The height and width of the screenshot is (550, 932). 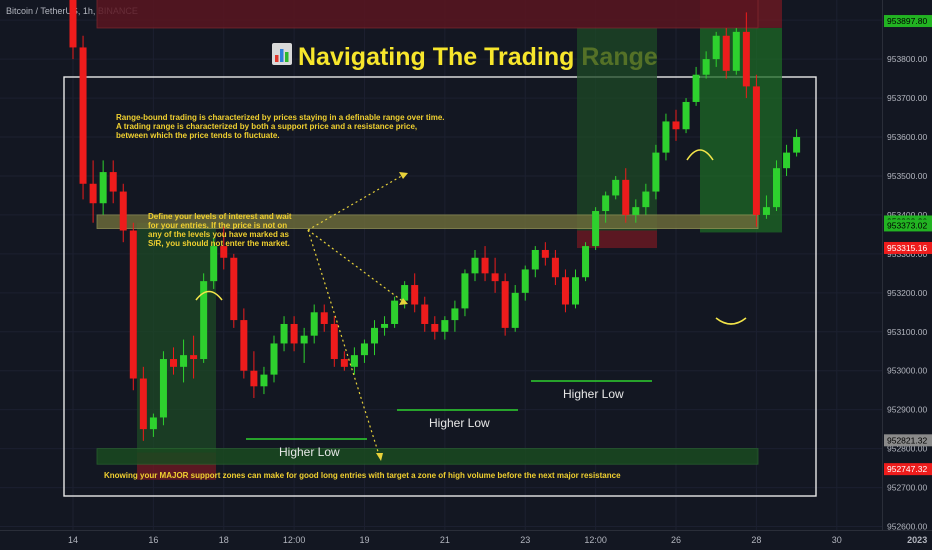 I want to click on svg-text: 953315.16, so click(x=907, y=248).